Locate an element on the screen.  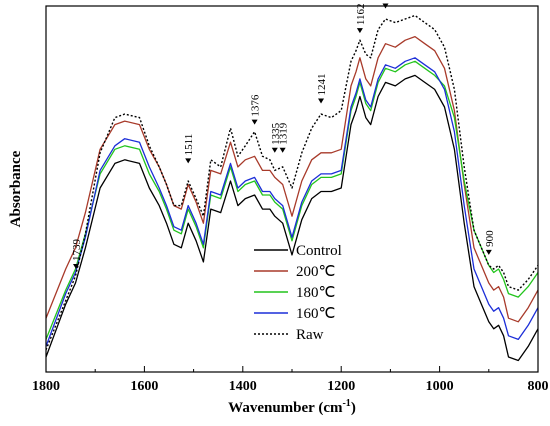
legend: Control 200℃ 180℃ 160℃ Raw is located at coordinates (298, 293).